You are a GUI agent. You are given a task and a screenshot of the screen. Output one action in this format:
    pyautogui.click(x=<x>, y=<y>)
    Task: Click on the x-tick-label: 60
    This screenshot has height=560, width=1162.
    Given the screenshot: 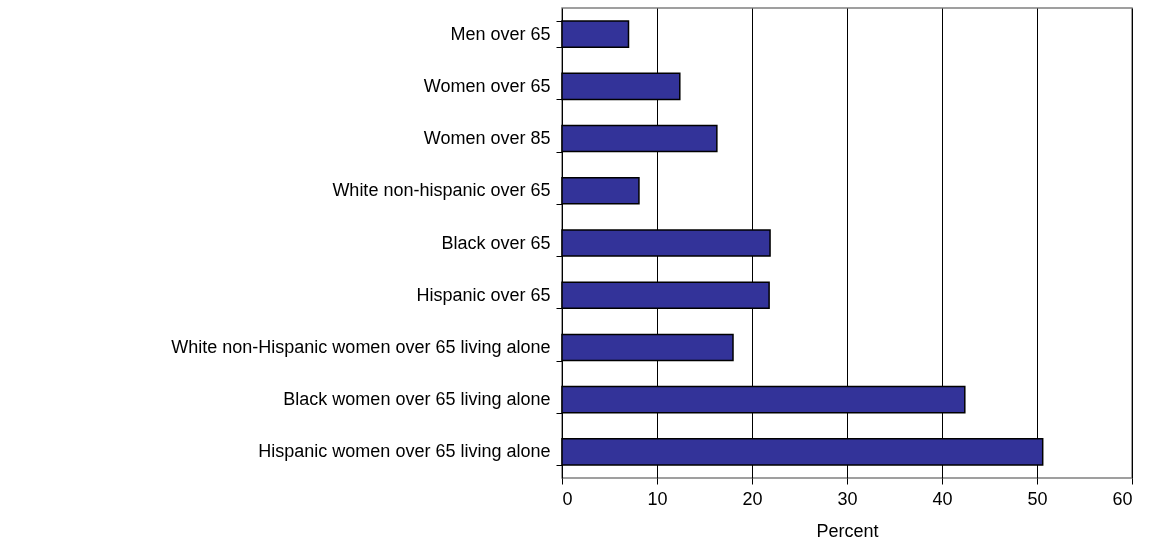 What is the action you would take?
    pyautogui.click(x=1122, y=498)
    